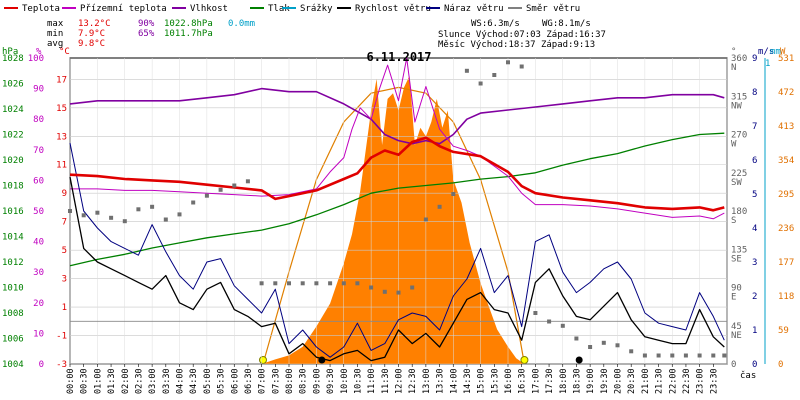 This screenshot has width=800, height=400. Describe the element at coordinates (441, 381) in the screenshot. I see `x-tick-label: 13:30` at that location.